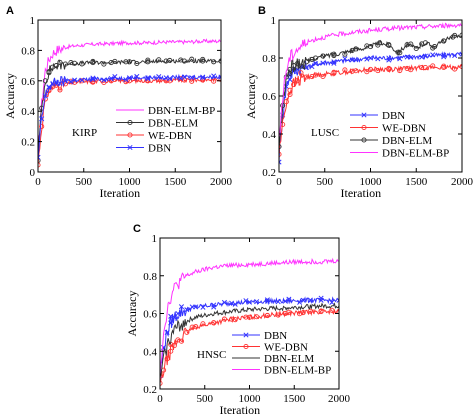  What do you see at coordinates (10, 96) in the screenshot?
I see `y-axis-label: Accuracy` at bounding box center [10, 96].